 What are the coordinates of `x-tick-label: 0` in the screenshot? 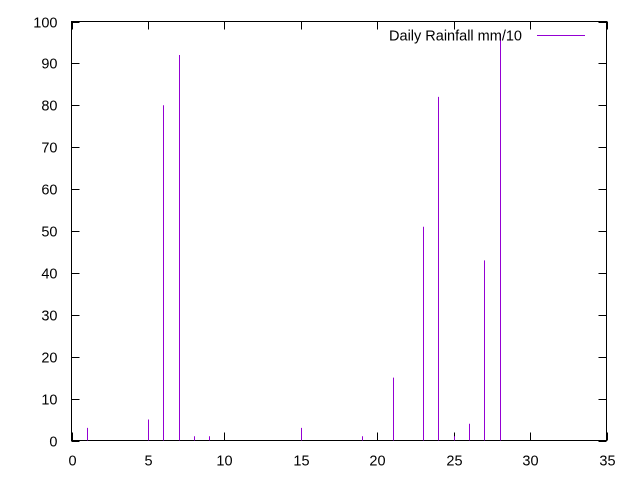 It's located at (72, 462).